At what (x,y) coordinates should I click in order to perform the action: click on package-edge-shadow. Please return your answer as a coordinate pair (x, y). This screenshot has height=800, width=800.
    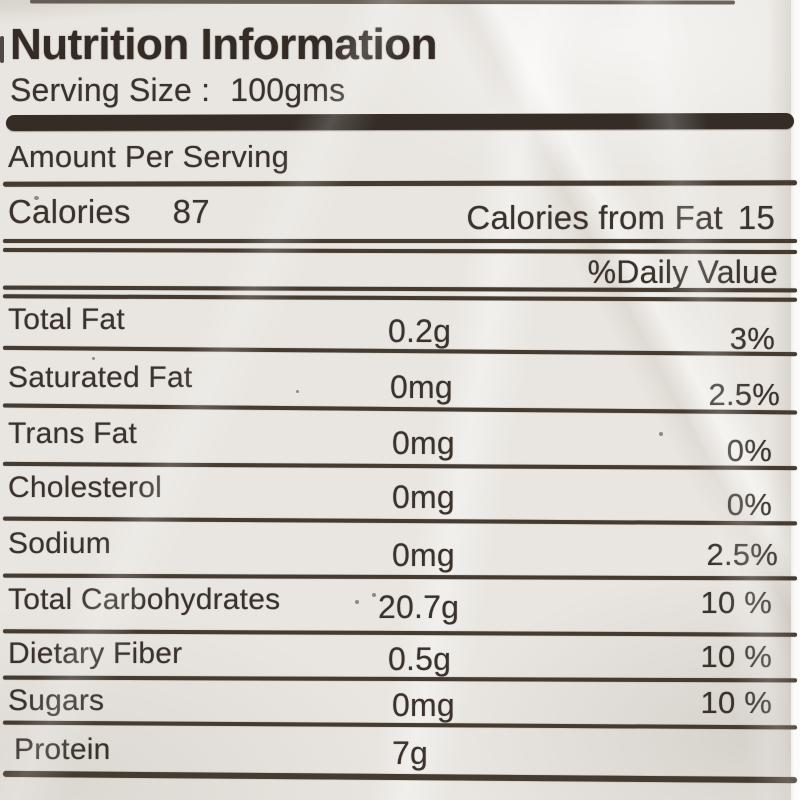
    Looking at the image, I should click on (779, 400).